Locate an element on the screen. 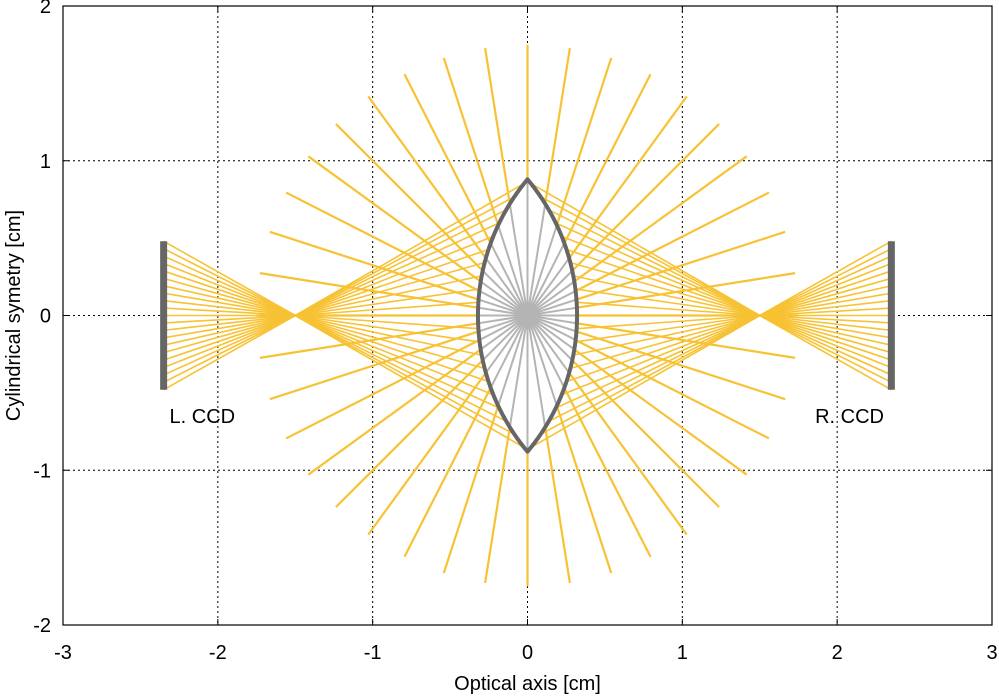  y-axis-label: Cylindrical symetry [cm] is located at coordinates (14, 315).